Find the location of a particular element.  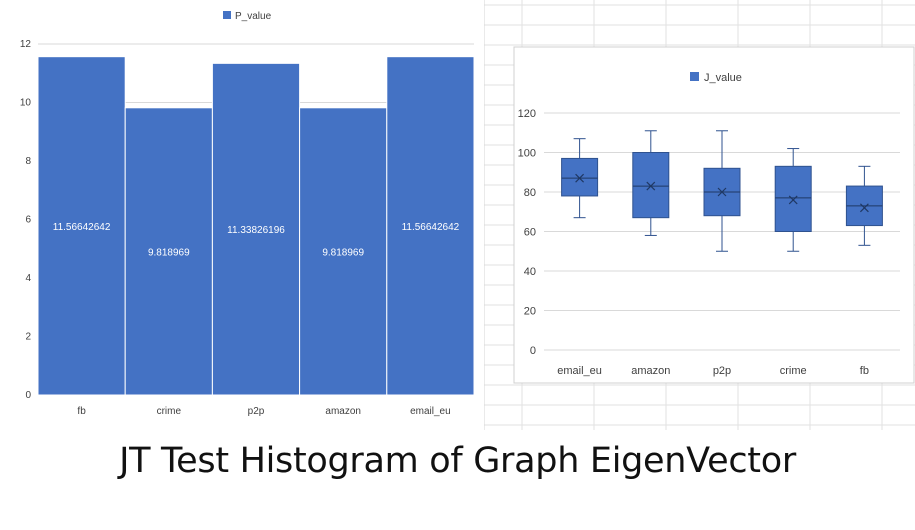

box-y-tick-label: 120 is located at coordinates (527, 114).